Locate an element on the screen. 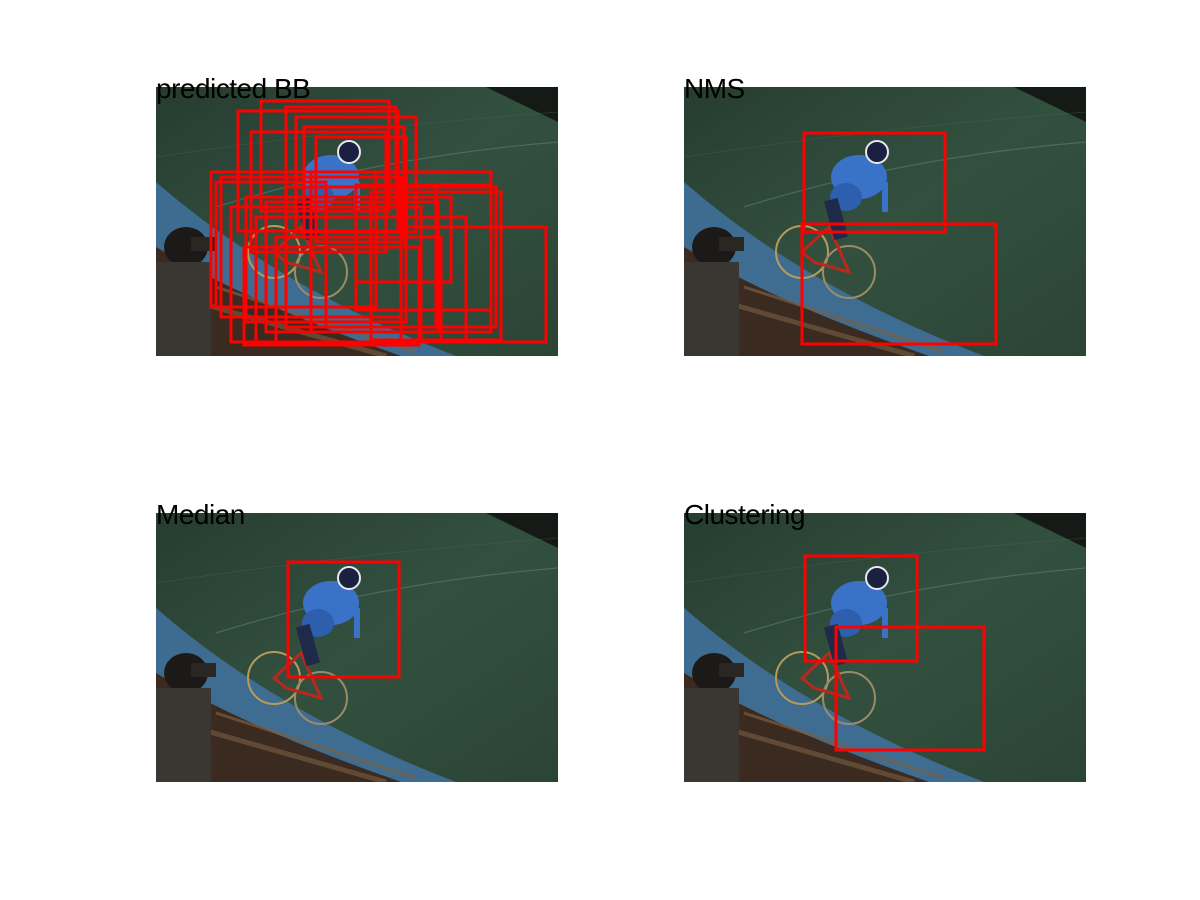 The image size is (1200, 900). panel-title: predicted BB is located at coordinates (233, 88).